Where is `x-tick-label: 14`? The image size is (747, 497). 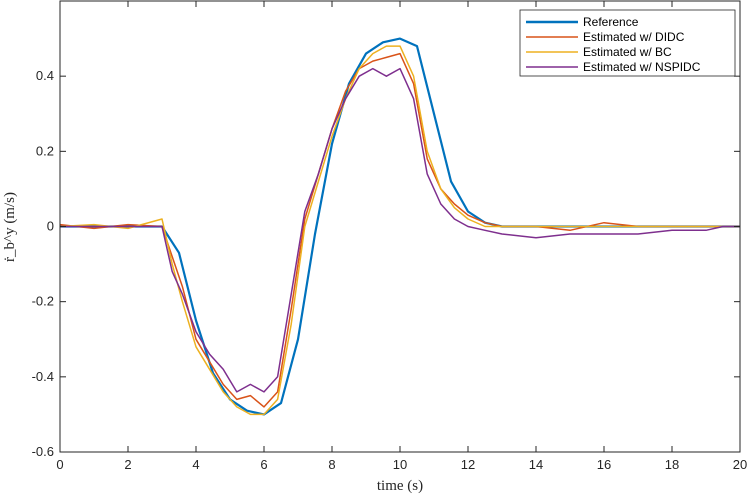 x-tick-label: 14 is located at coordinates (536, 464).